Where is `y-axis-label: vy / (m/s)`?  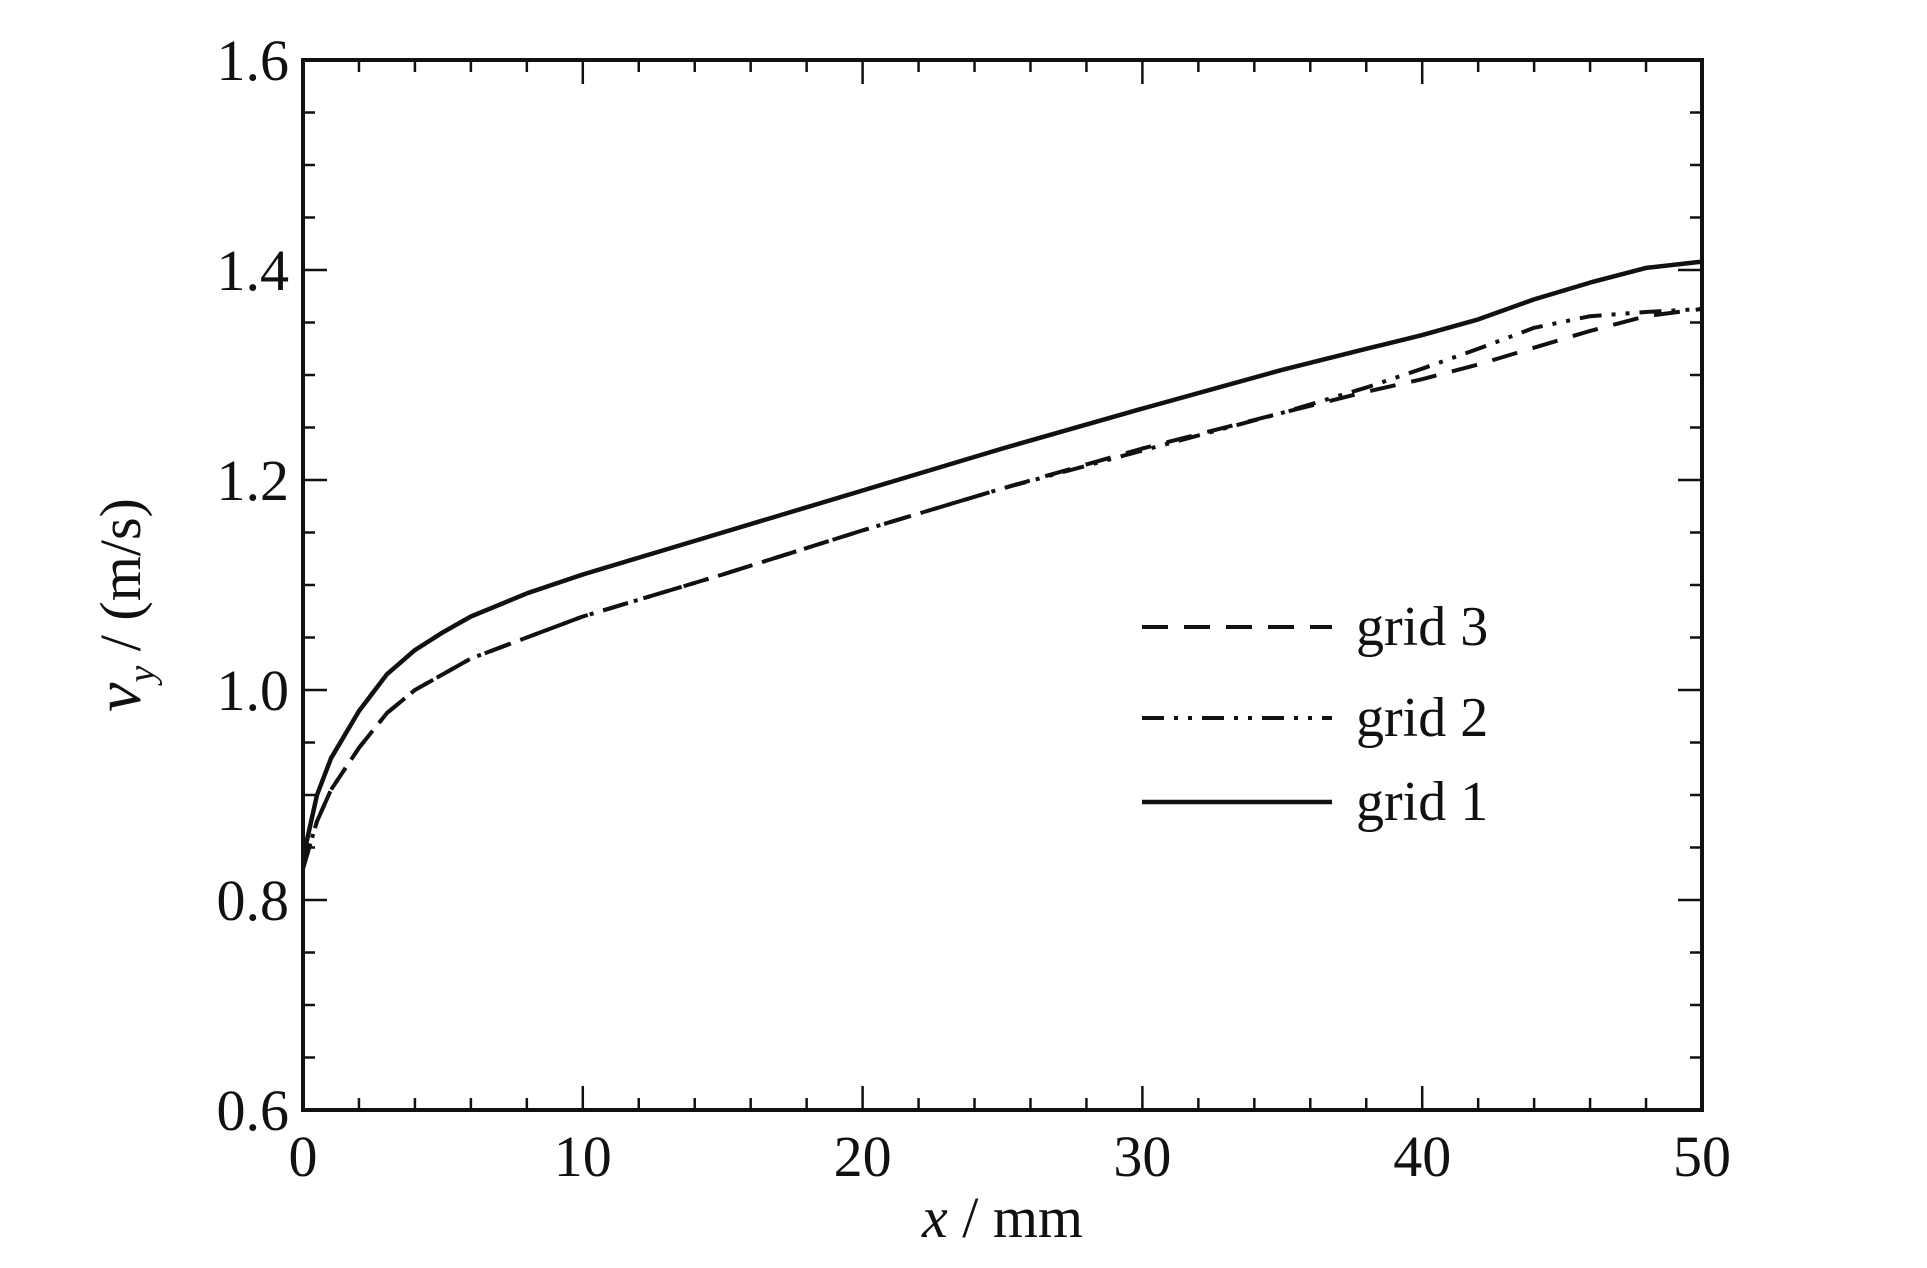 y-axis-label: vy / (m/s) is located at coordinates (122, 605).